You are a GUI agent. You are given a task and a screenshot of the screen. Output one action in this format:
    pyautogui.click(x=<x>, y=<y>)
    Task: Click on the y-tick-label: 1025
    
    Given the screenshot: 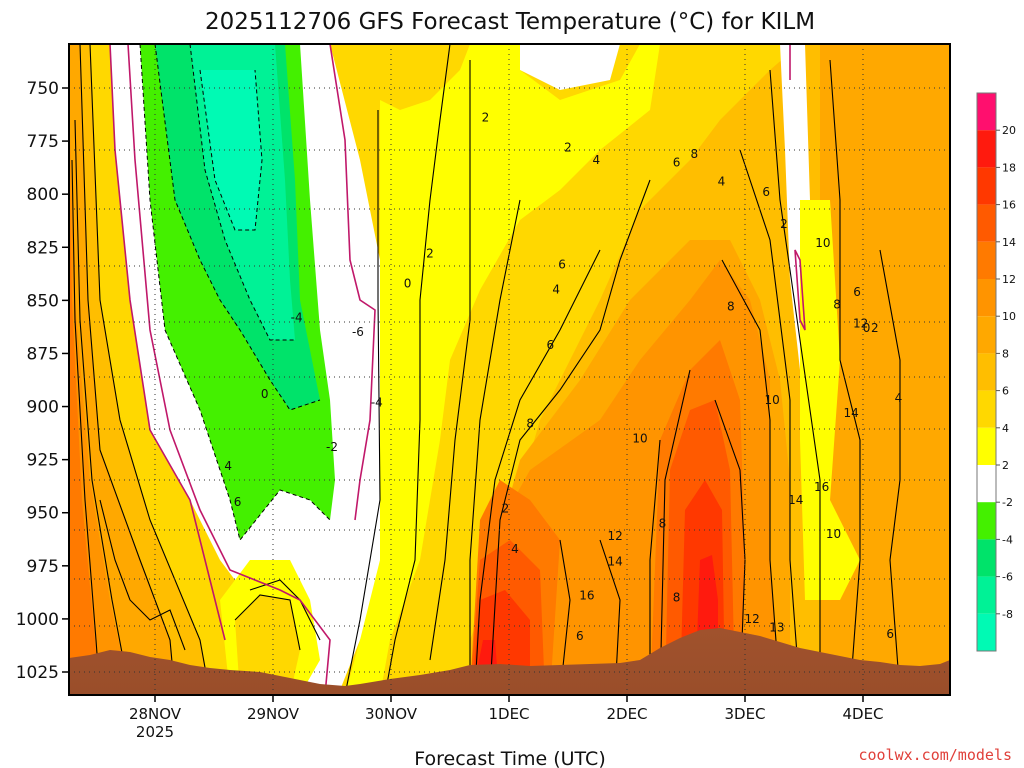 What is the action you would take?
    pyautogui.click(x=37, y=673)
    